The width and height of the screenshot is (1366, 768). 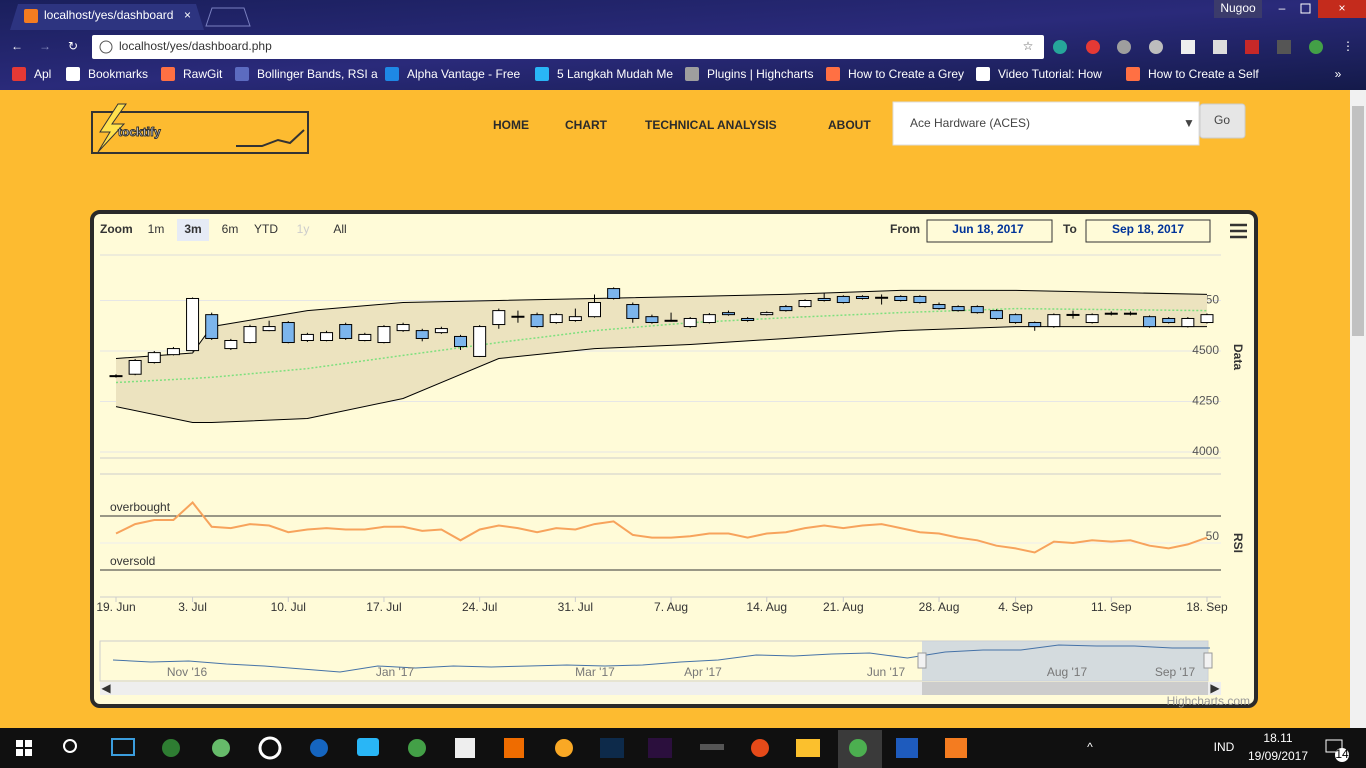 I want to click on bookmark: Bookmarks, so click(x=118, y=74).